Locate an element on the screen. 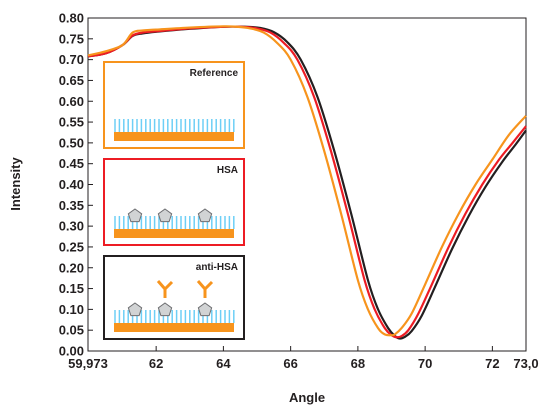 The width and height of the screenshot is (548, 414). x-tick-label: 73,0 is located at coordinates (525, 363).